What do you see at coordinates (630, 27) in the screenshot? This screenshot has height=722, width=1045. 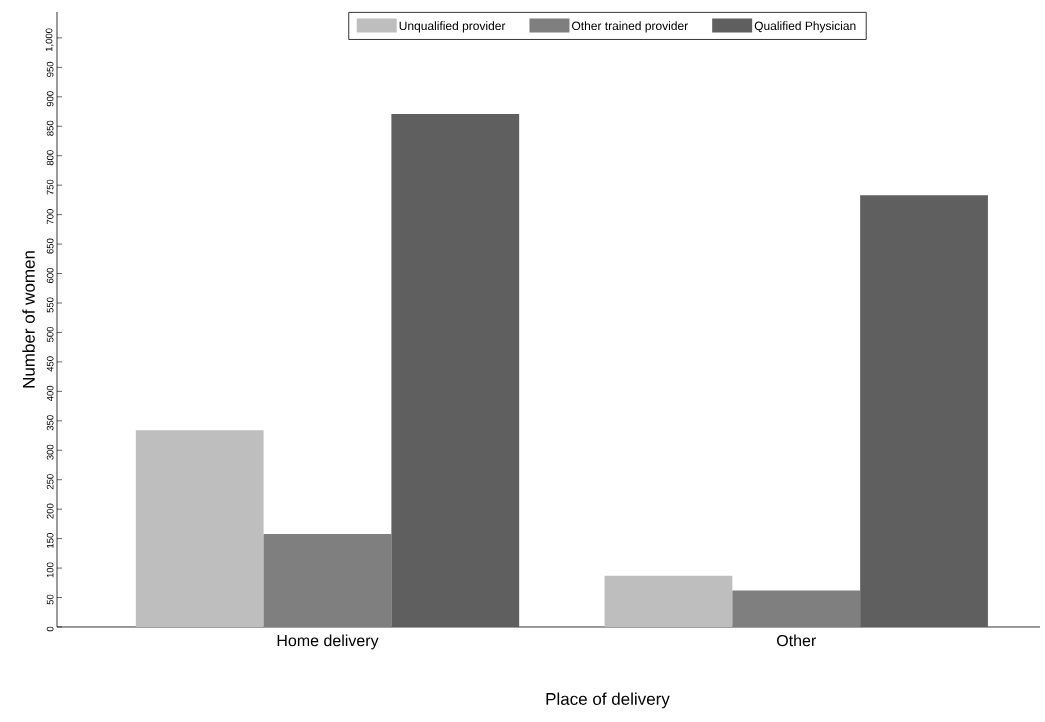 I see `legend-label: Other trained provider` at bounding box center [630, 27].